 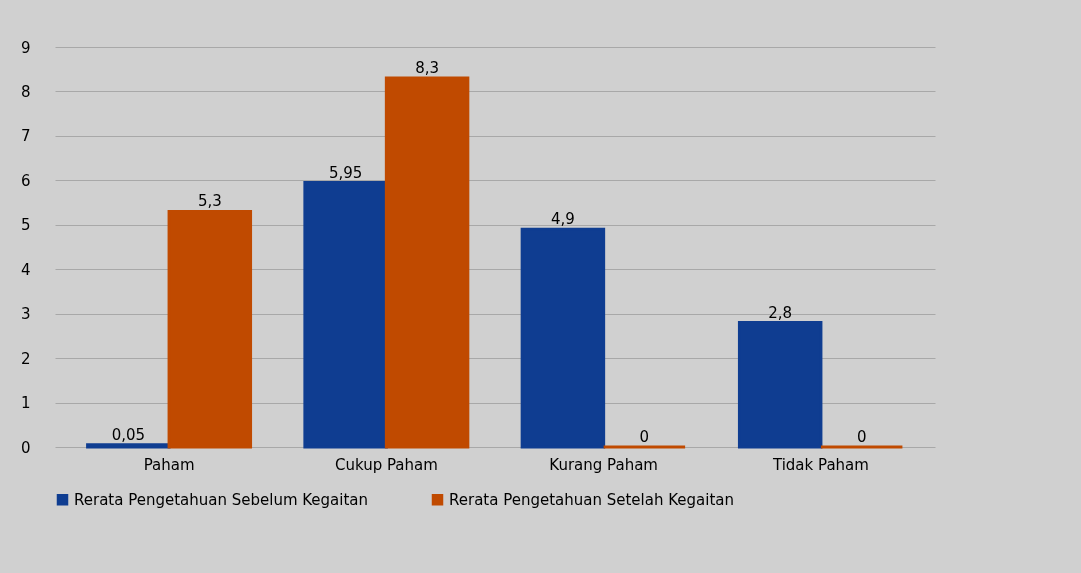 What do you see at coordinates (128, 434) in the screenshot?
I see `data-label: 0,05` at bounding box center [128, 434].